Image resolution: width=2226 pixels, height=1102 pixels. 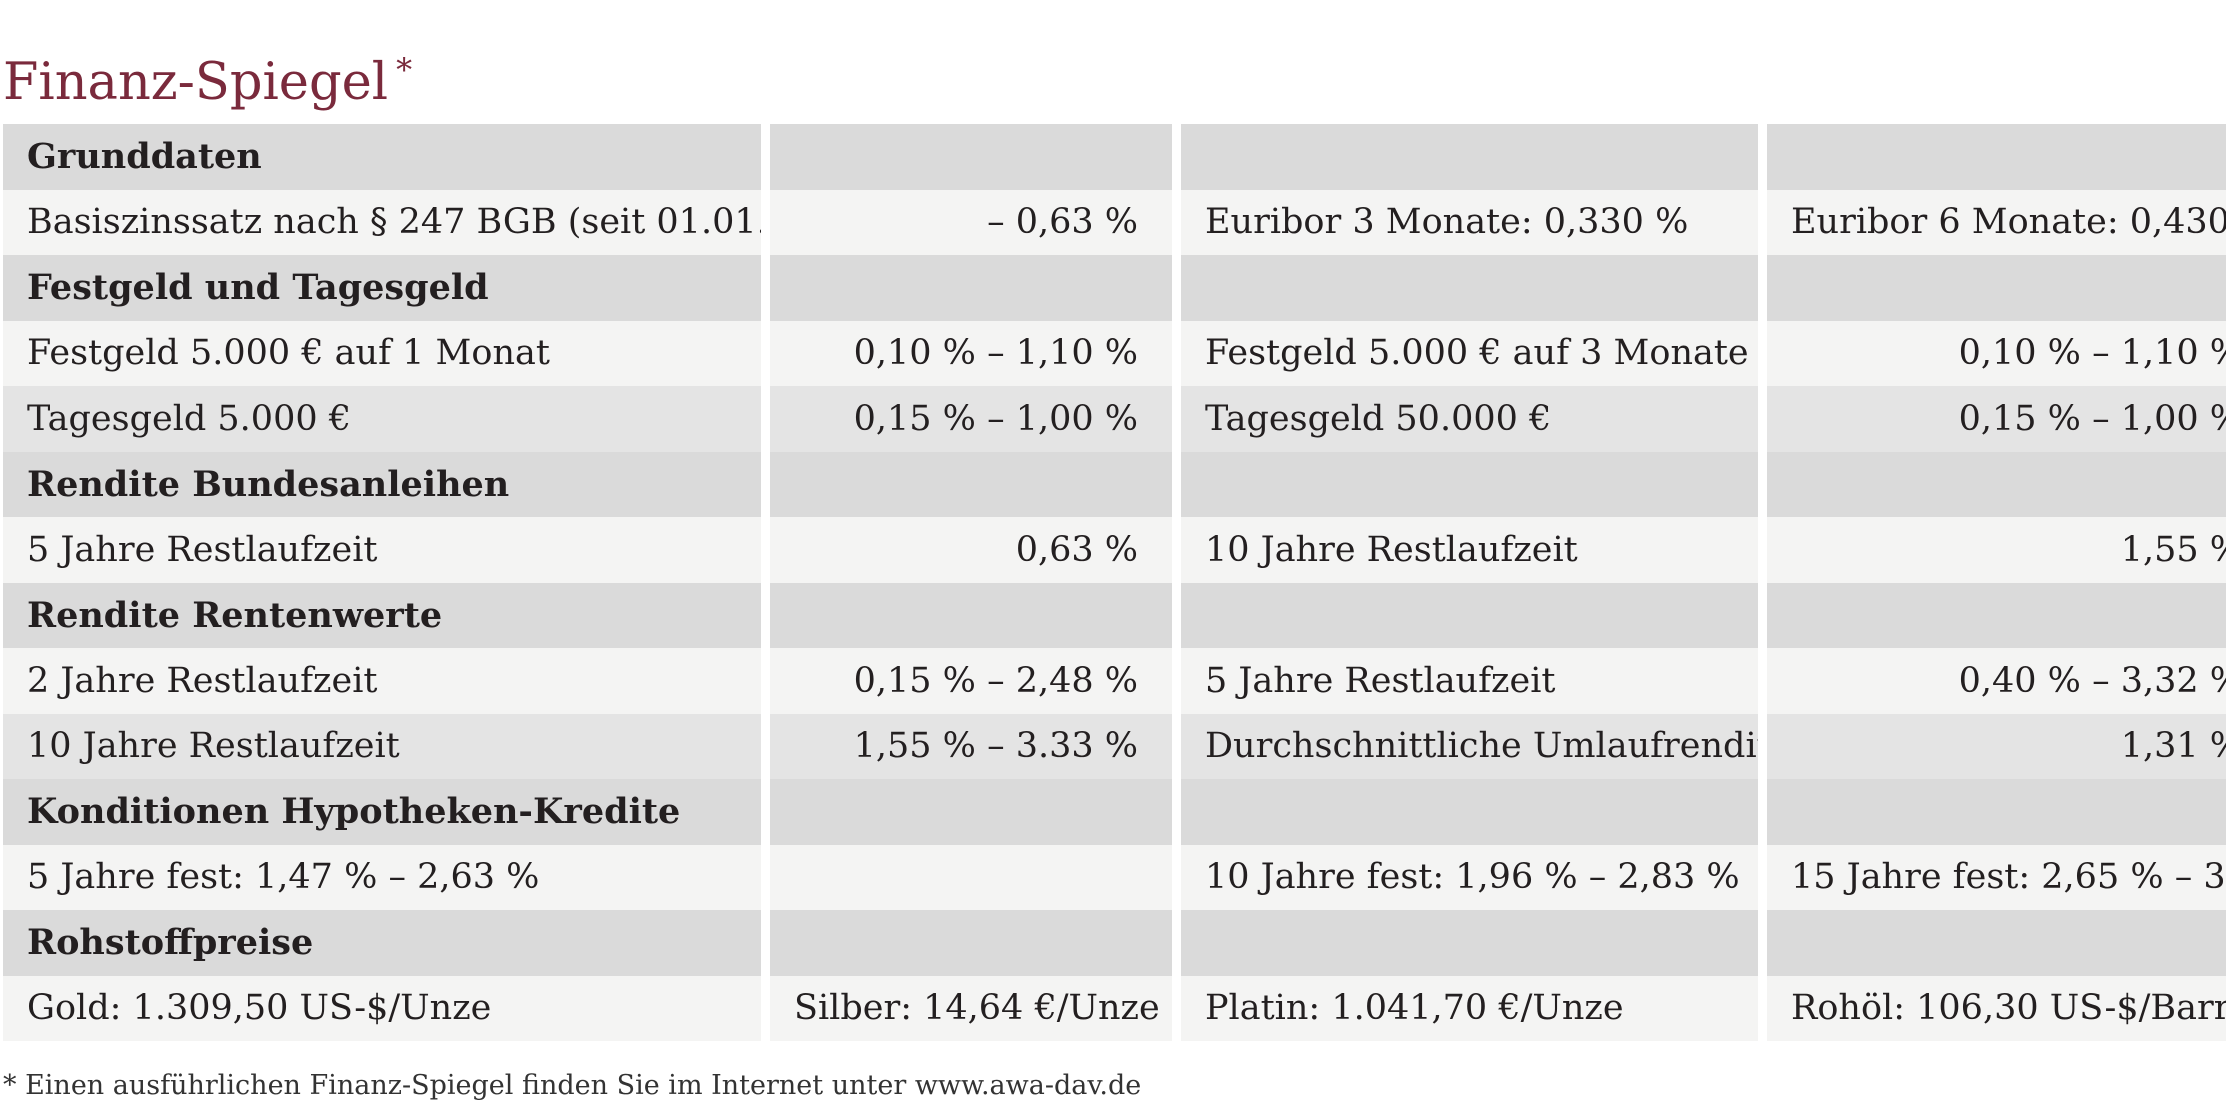 I want to click on row-value: Rohöl: 106,30 US-$/Barrel, so click(x=1996, y=1008).